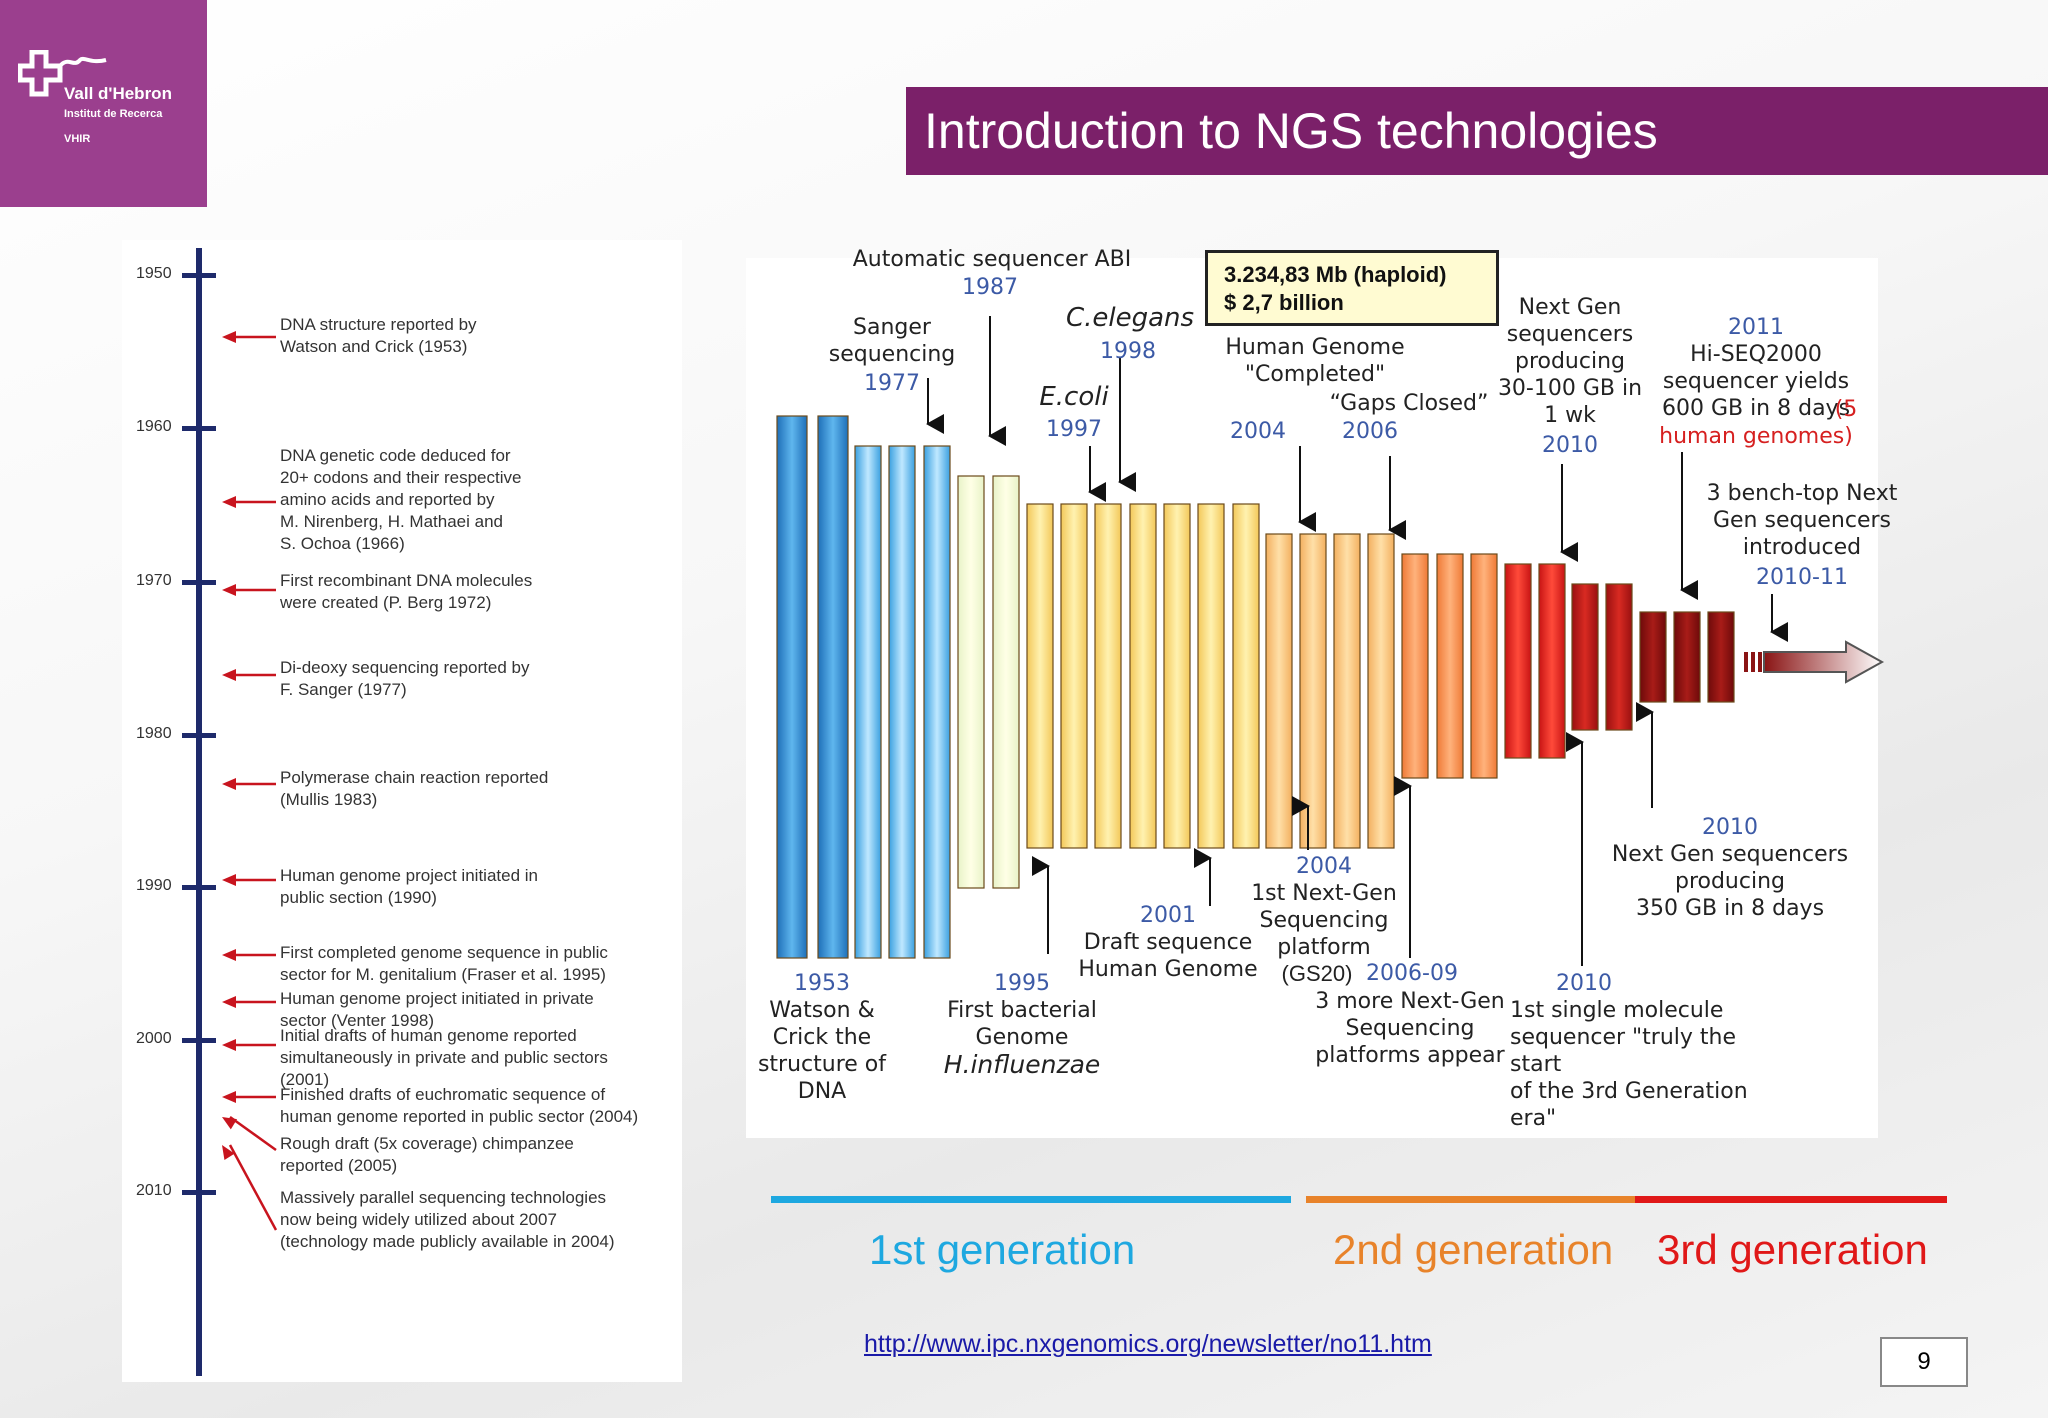 The width and height of the screenshot is (2048, 1418). Describe the element at coordinates (1315, 361) in the screenshot. I see `hg-completed-label: Human Genome "Completed"` at that location.